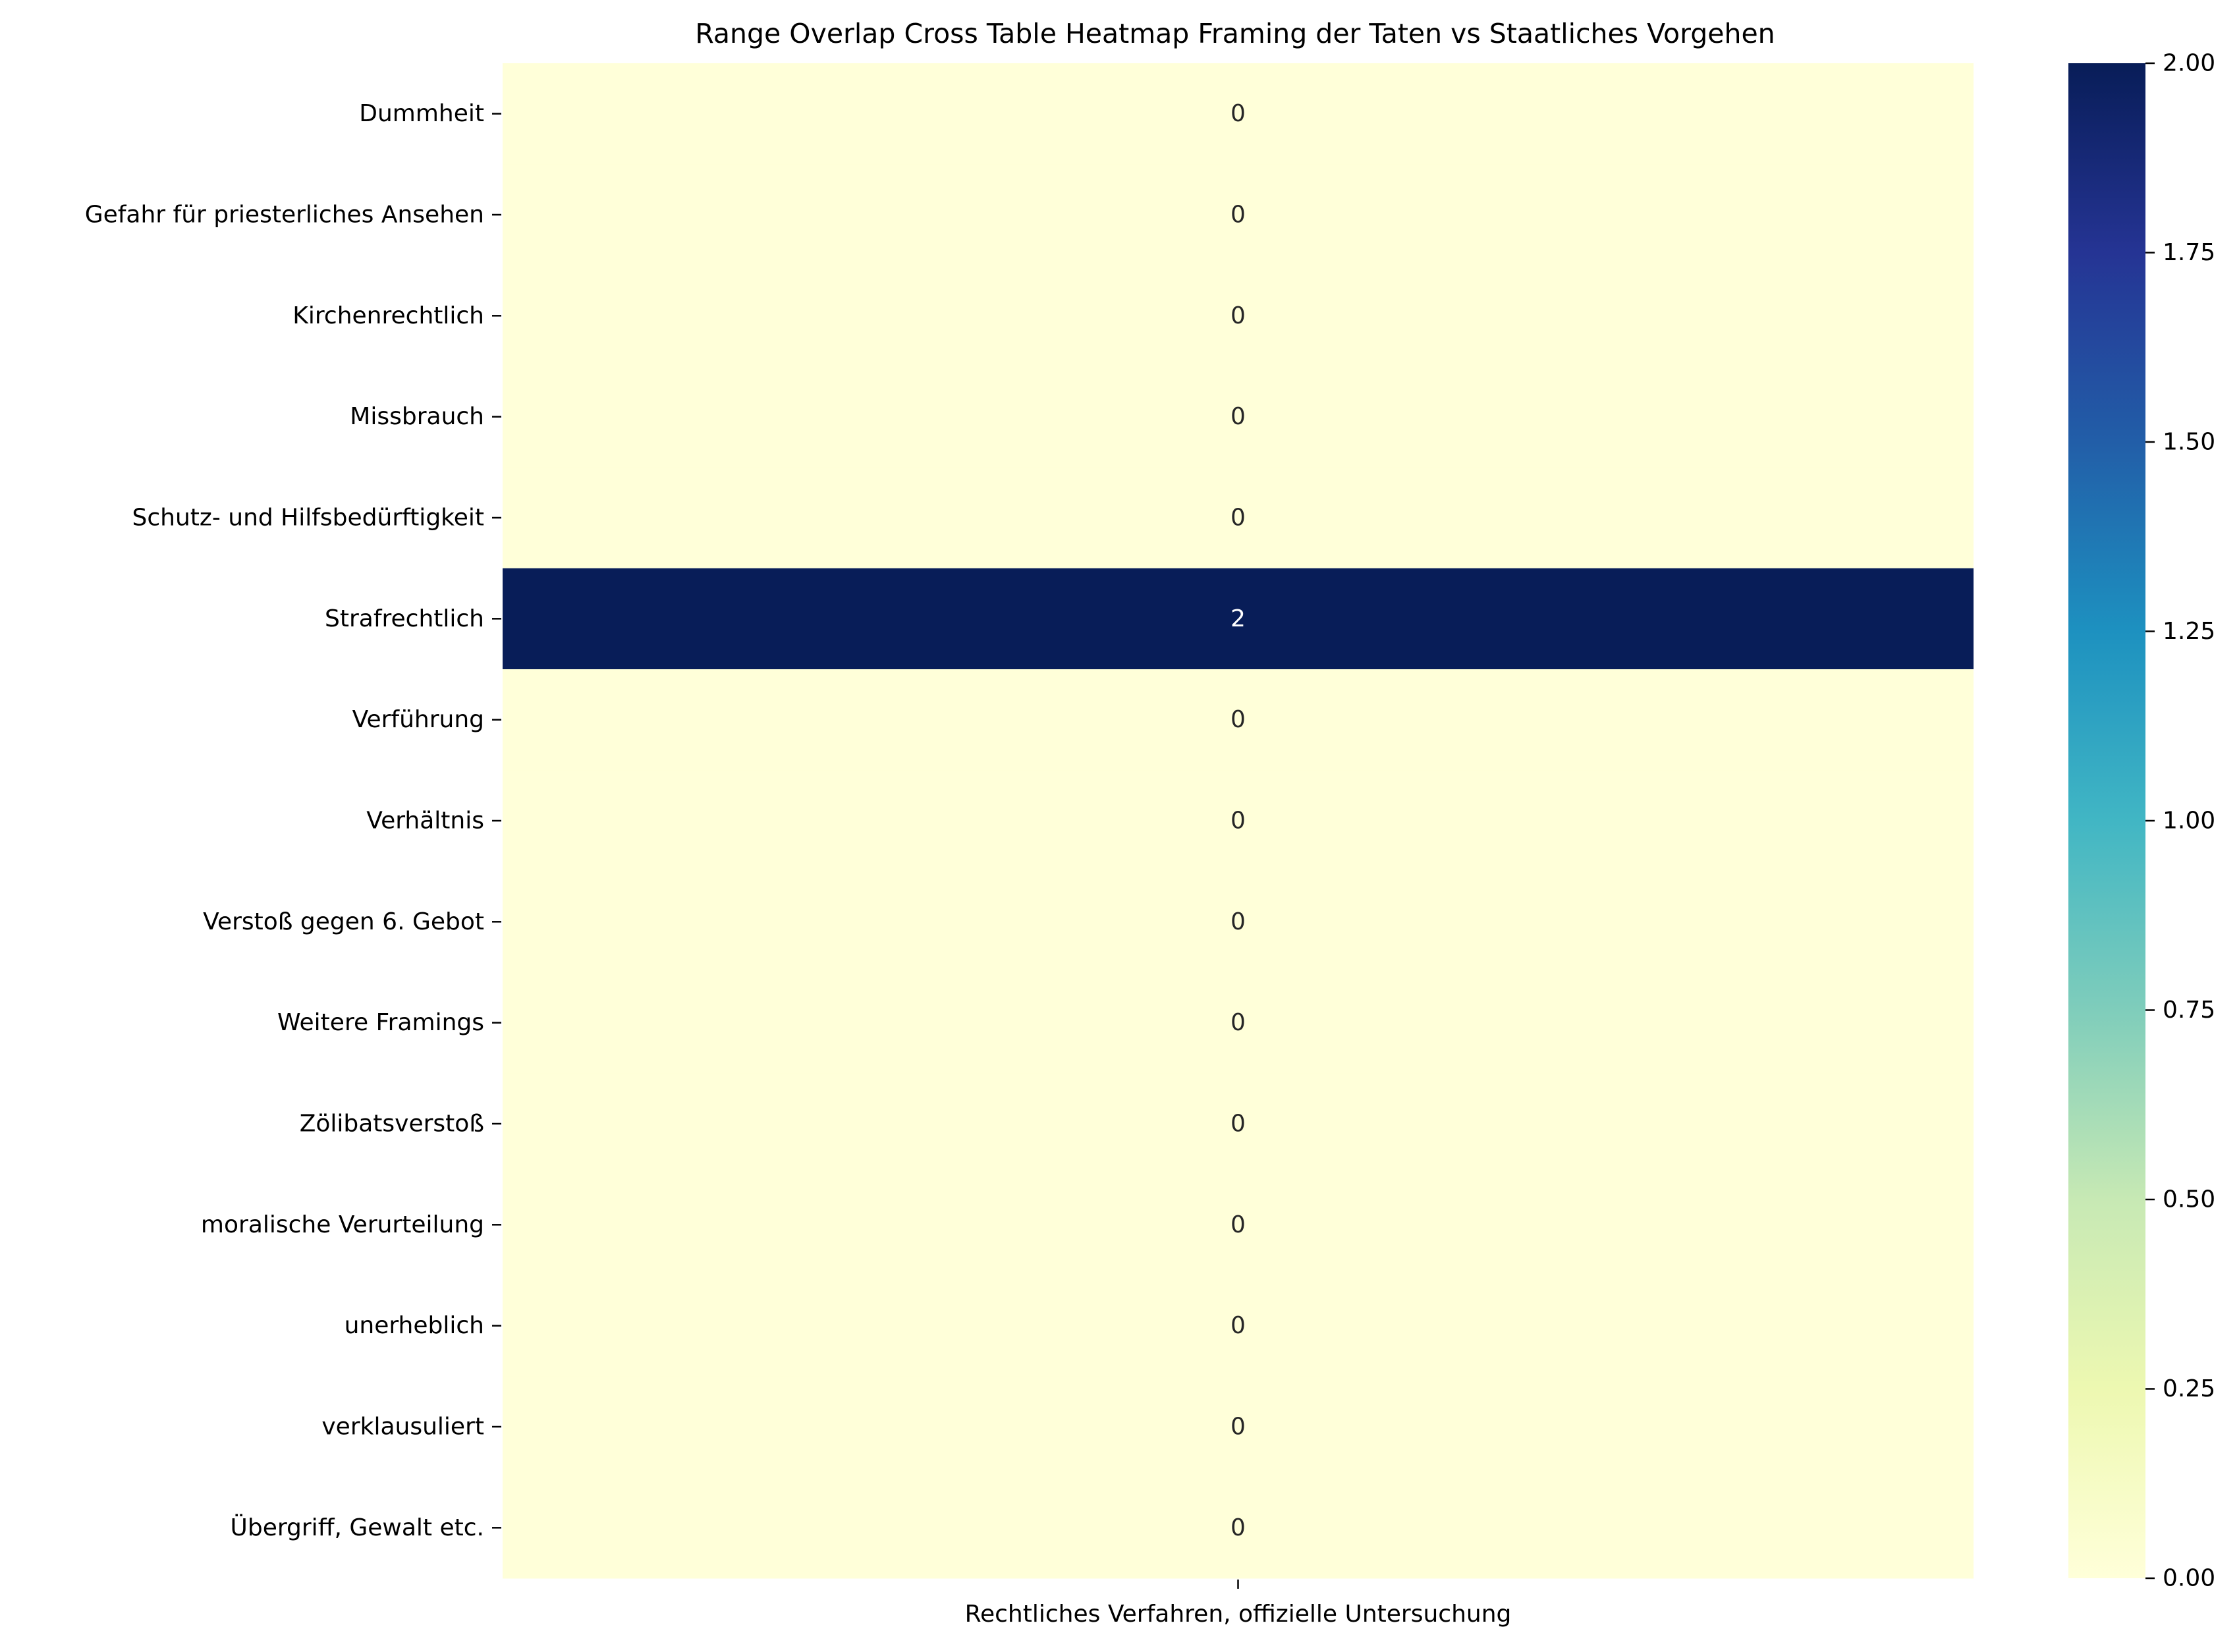 The width and height of the screenshot is (2239, 1652). What do you see at coordinates (2106, 820) in the screenshot?
I see `colorbar-gradient` at bounding box center [2106, 820].